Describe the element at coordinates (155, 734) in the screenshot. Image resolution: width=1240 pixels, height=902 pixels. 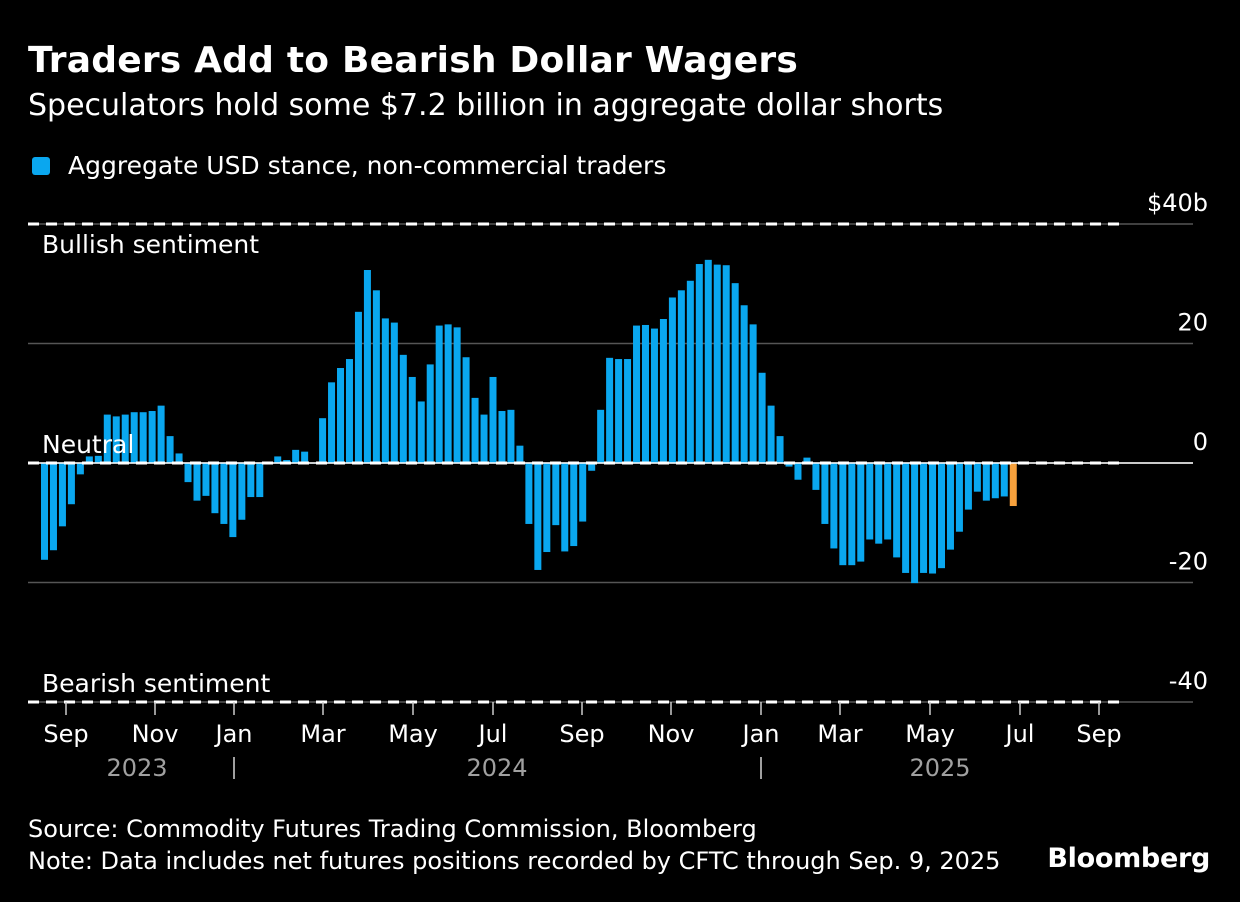
I see `x-tick-label: Nov` at that location.